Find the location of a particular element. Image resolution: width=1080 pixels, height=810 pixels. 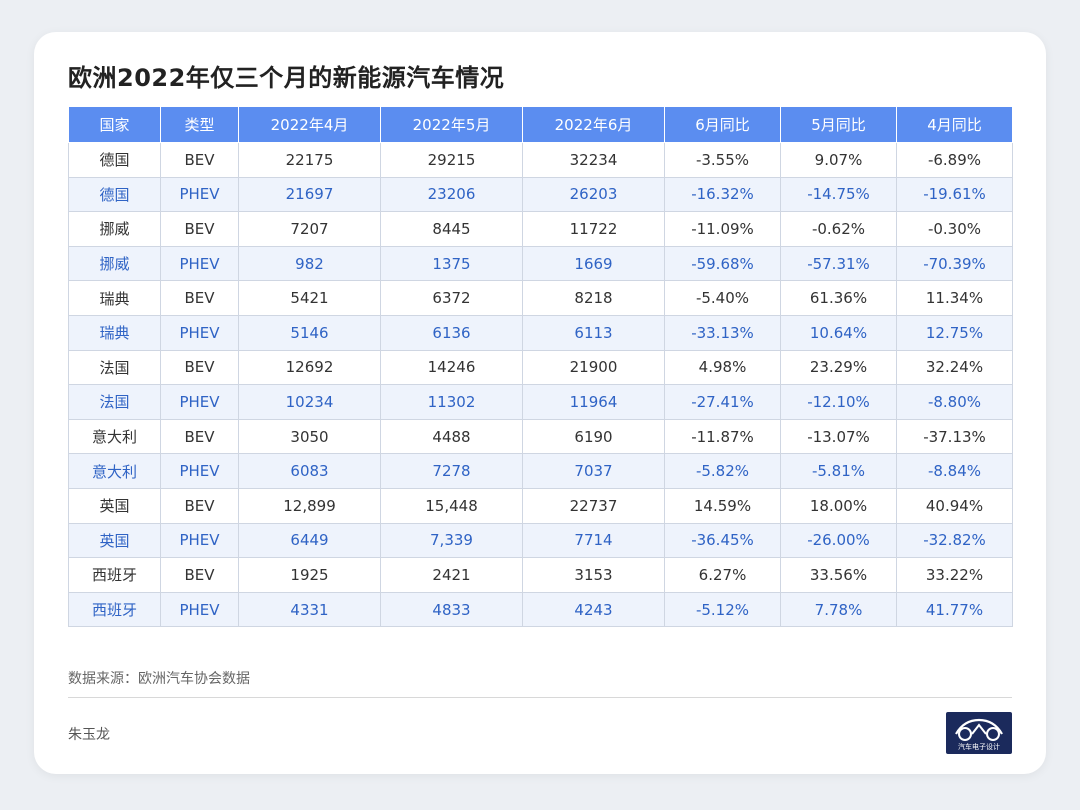

cell-apr-yoy: 12.75% is located at coordinates (954, 332).